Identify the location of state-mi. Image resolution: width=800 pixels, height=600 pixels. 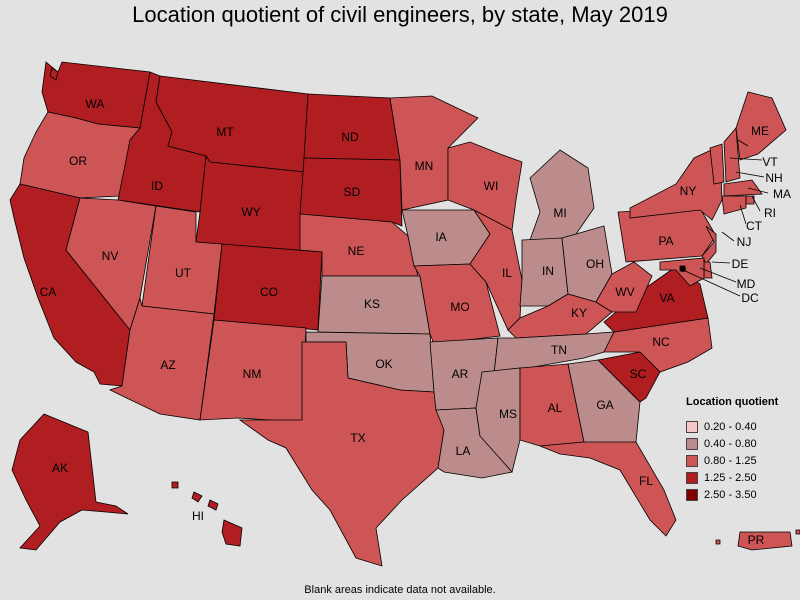
(562, 195).